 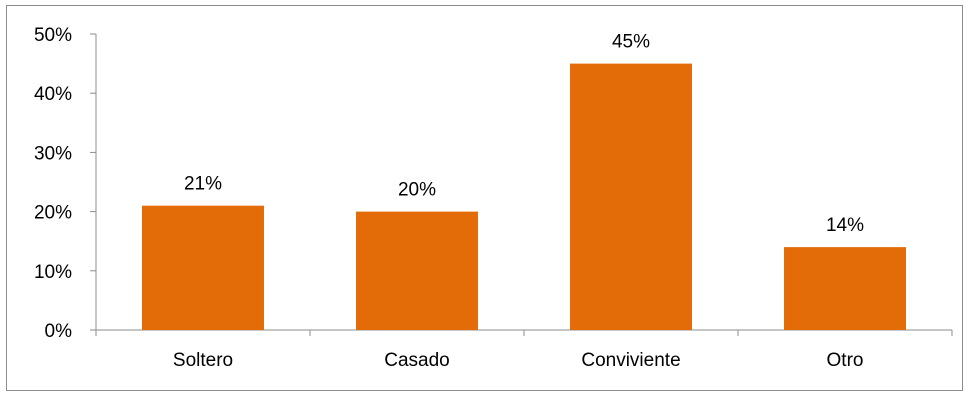 I want to click on y-tick-label: 30%, so click(x=53, y=153).